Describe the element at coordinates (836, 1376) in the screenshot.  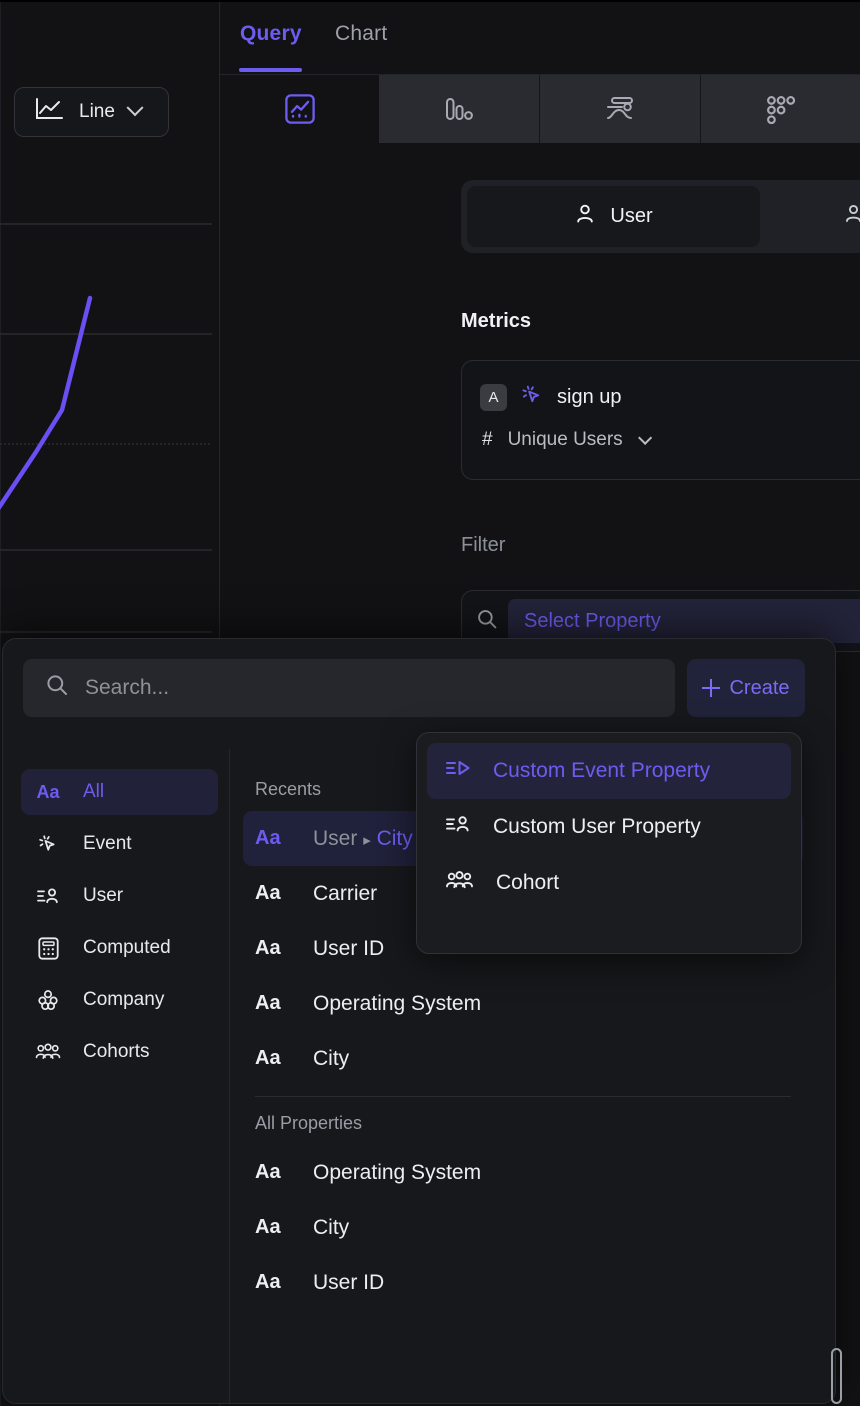
I see `scrollbar-thumb` at that location.